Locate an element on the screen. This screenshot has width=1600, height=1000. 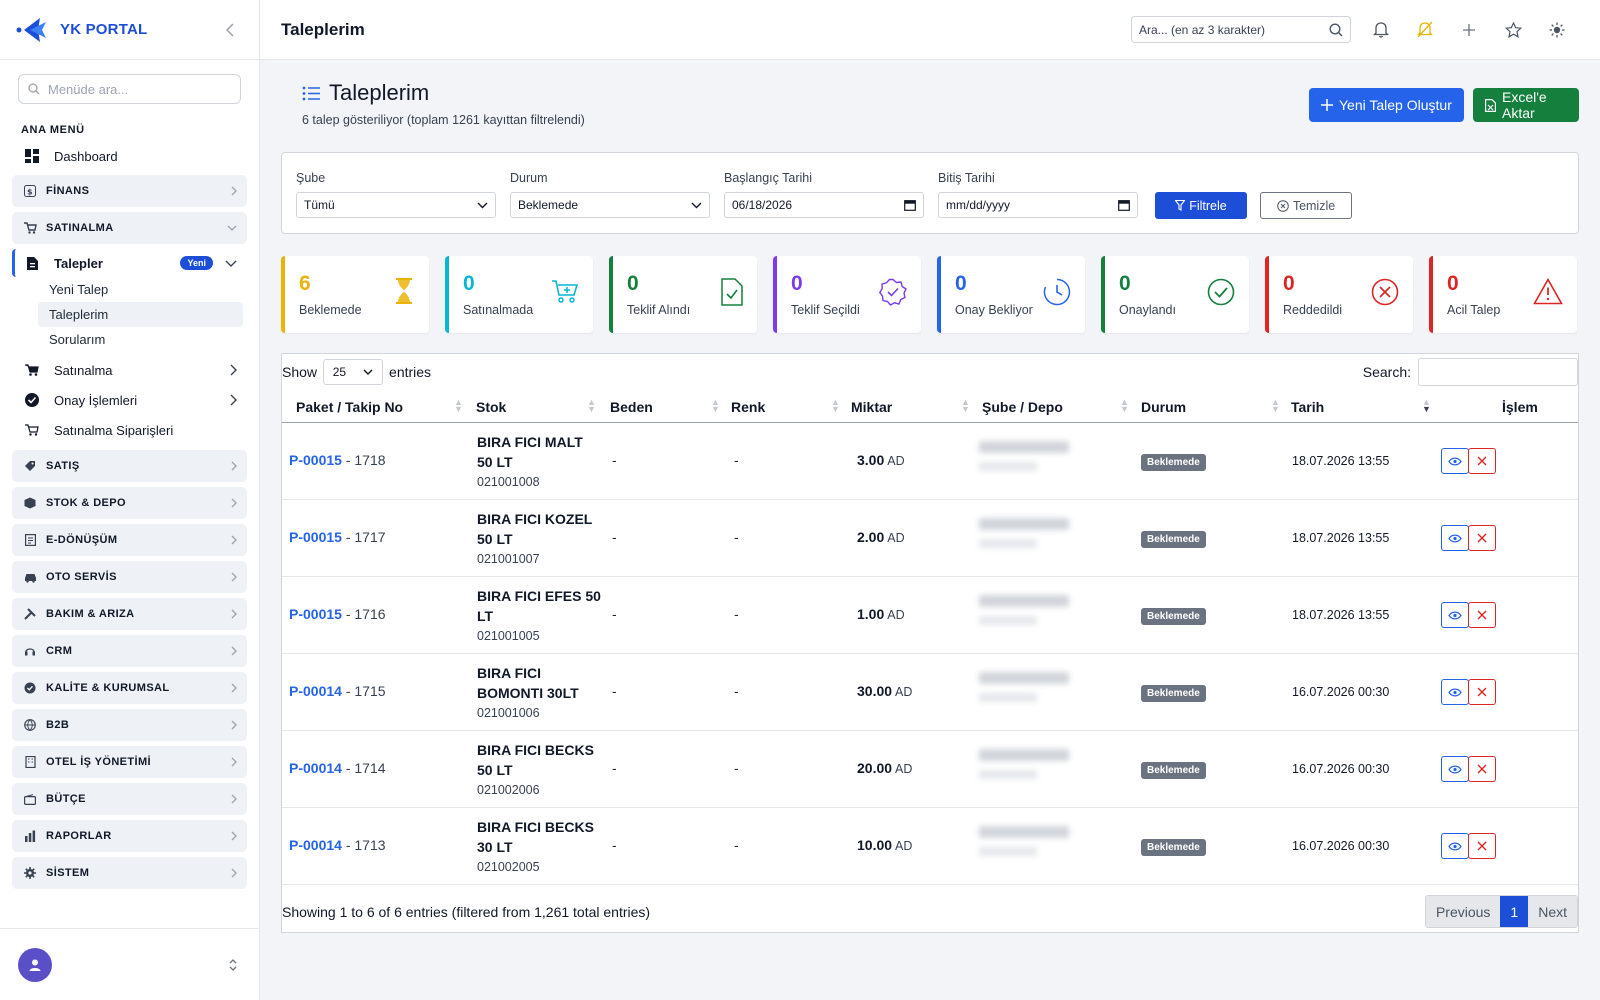
status-badge: Beklemede is located at coordinates (1173, 539).